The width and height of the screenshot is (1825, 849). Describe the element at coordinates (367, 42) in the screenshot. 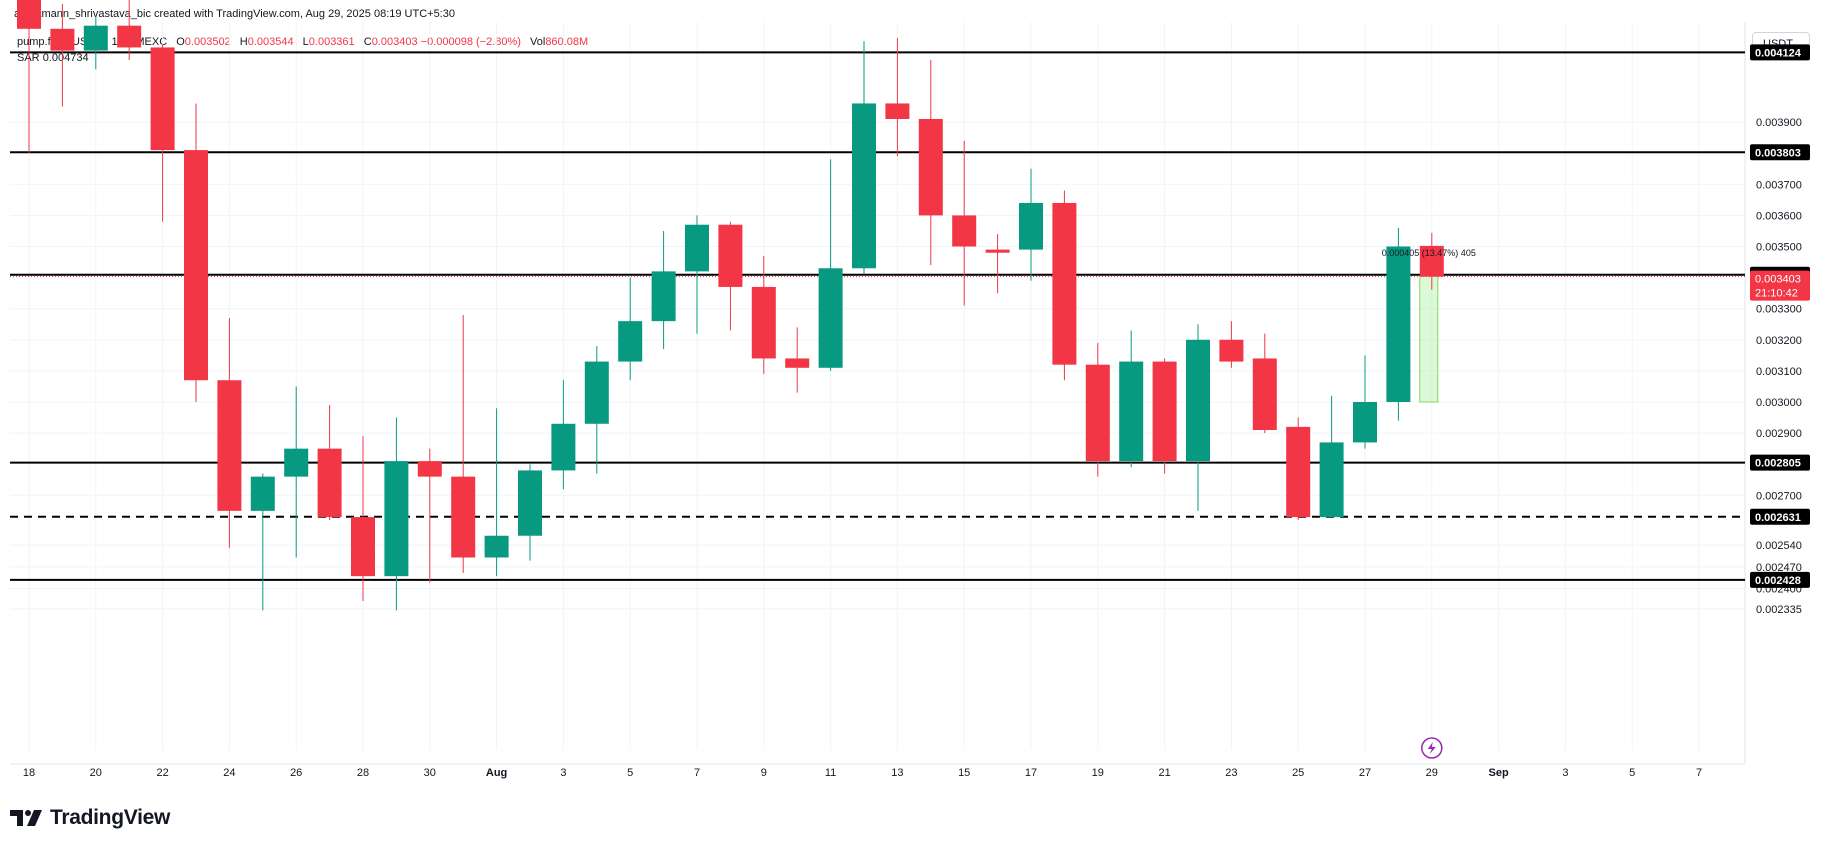

I see `close-label: C` at that location.